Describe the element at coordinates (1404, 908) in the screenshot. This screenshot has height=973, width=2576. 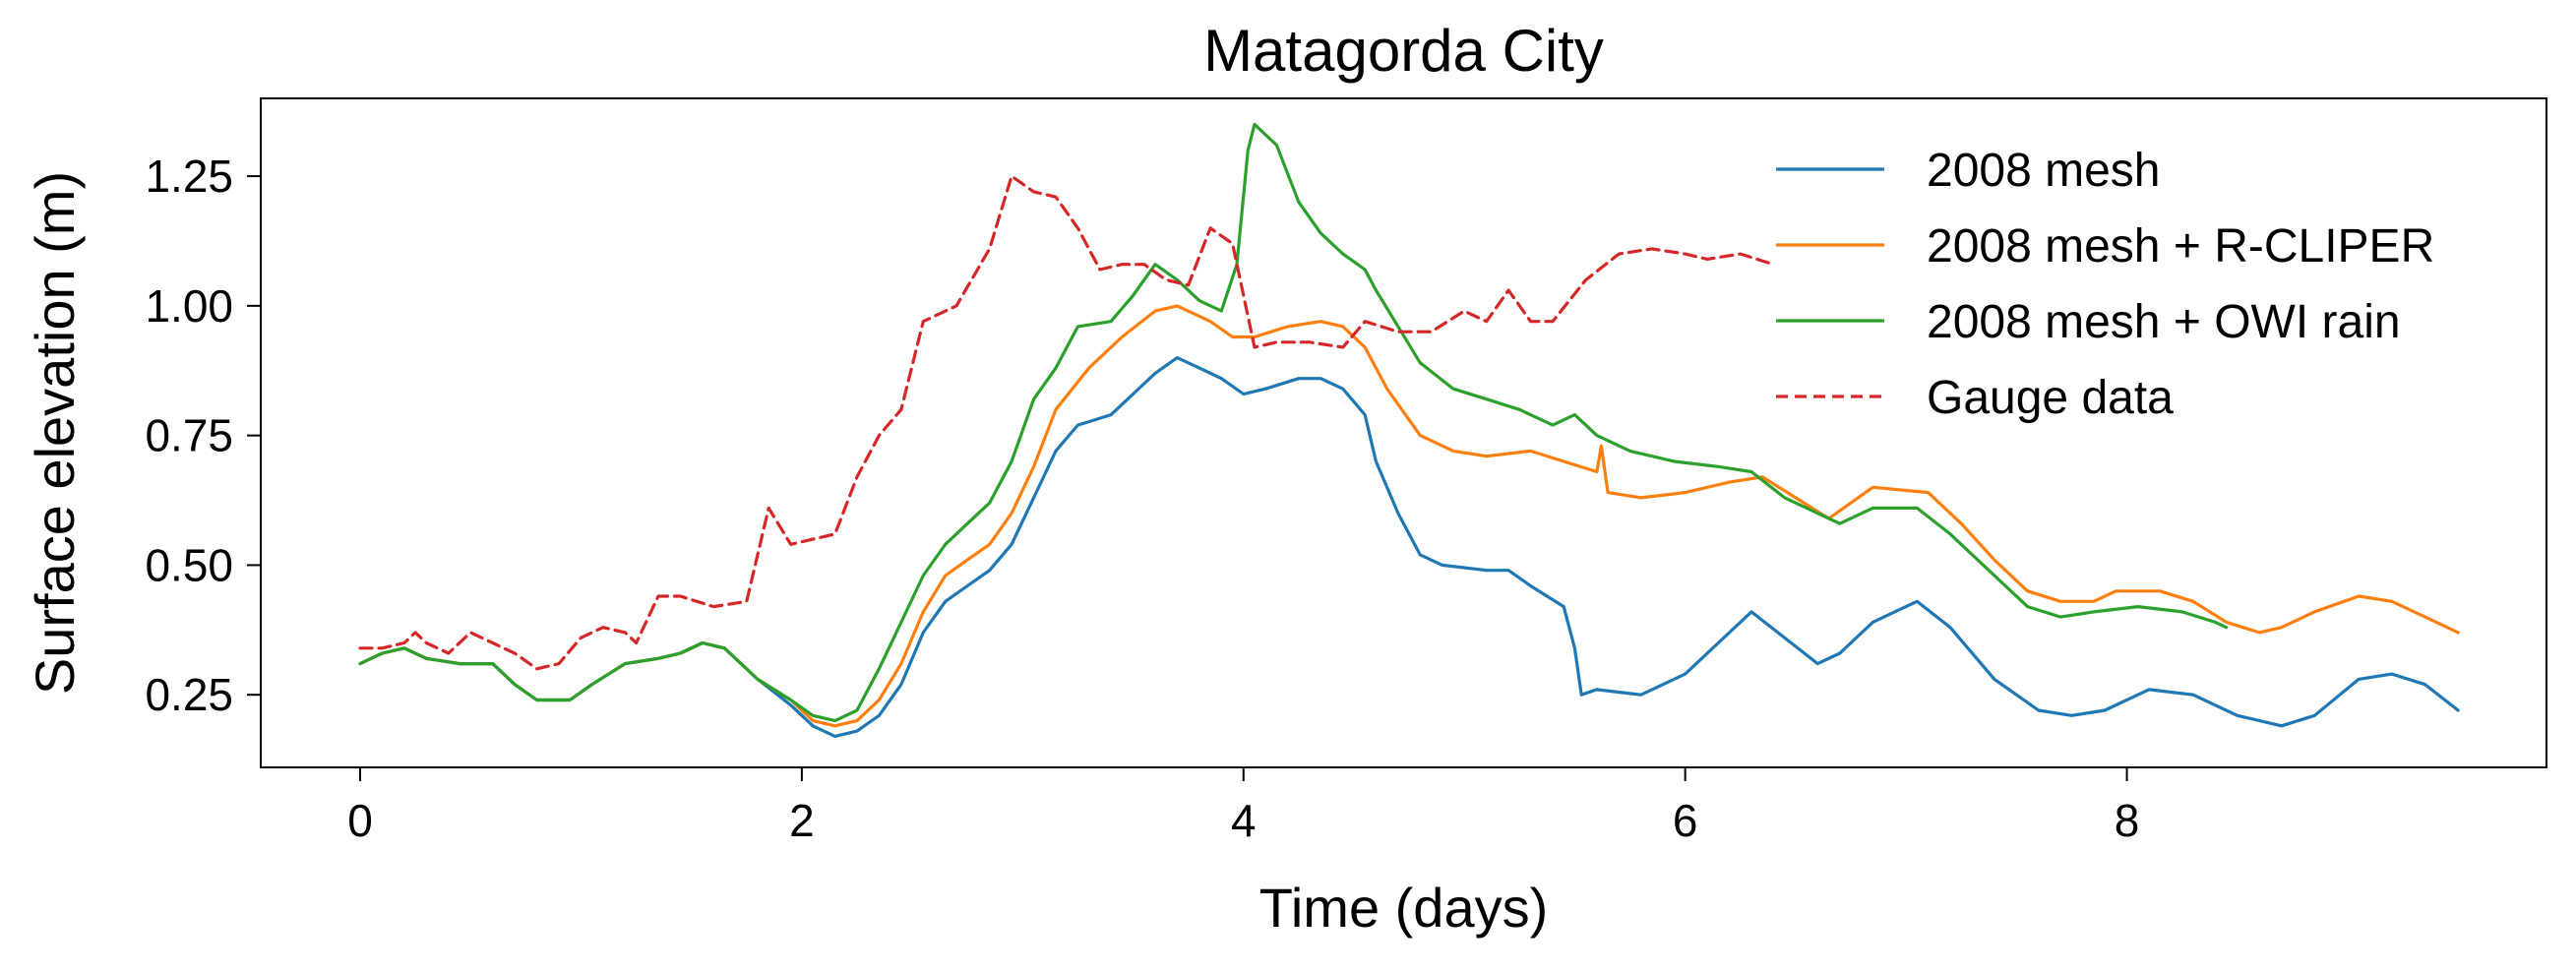
I see `x-axis-label: Time (days)` at that location.